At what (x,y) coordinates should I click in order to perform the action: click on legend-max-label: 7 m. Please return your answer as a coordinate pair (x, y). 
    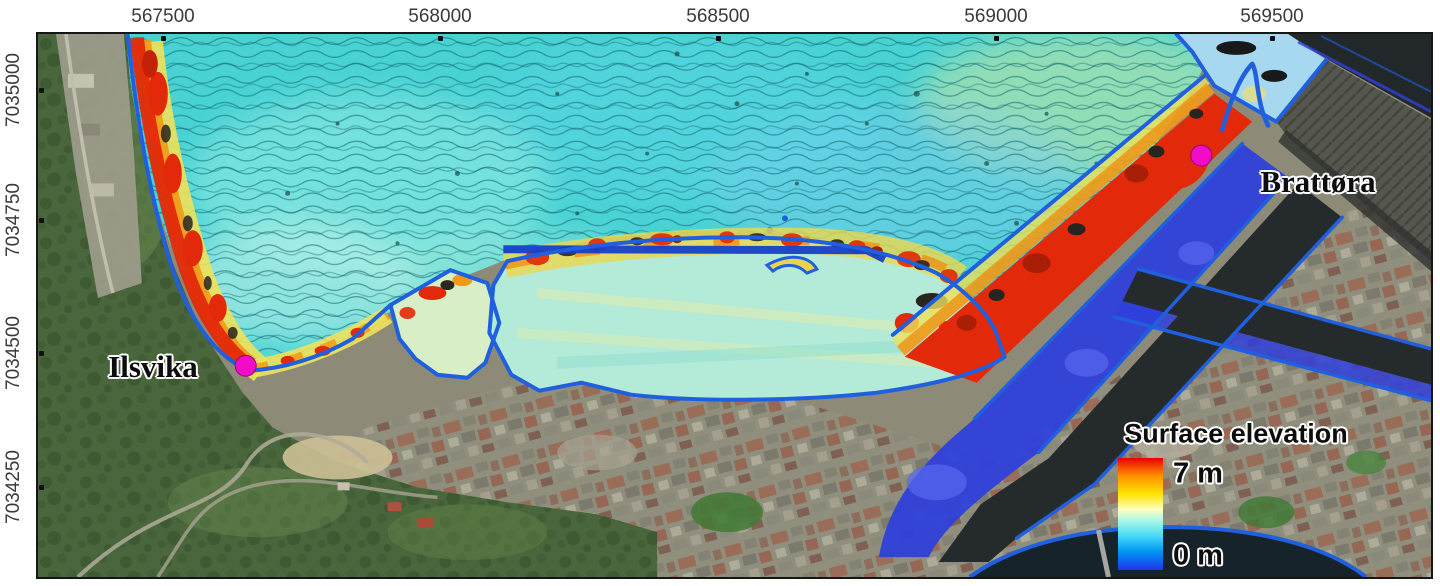
    Looking at the image, I should click on (1198, 473).